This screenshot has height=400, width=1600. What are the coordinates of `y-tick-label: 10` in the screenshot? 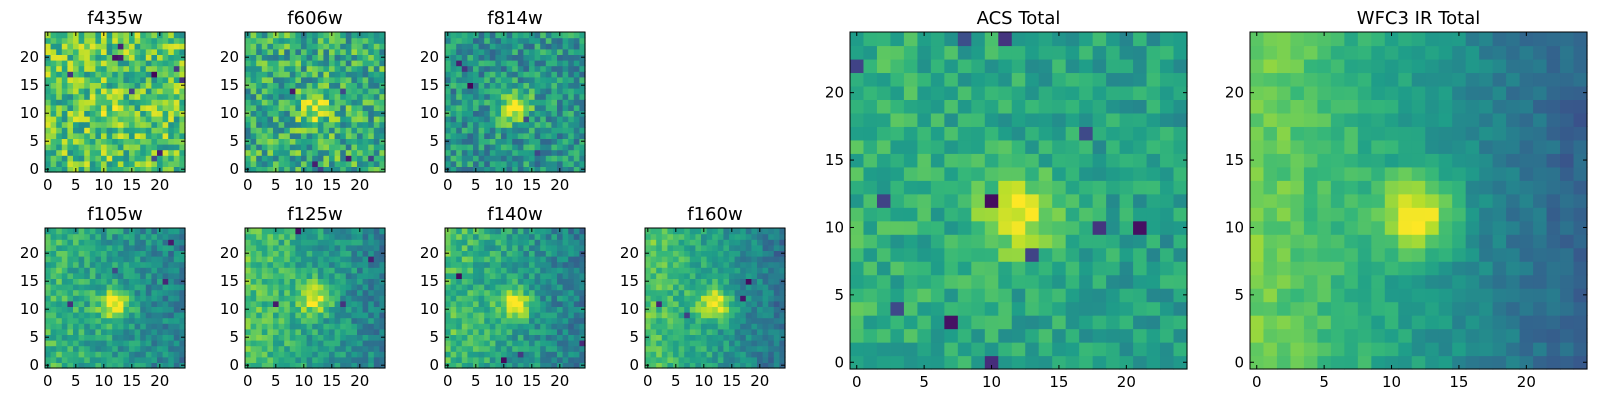 It's located at (429, 309).